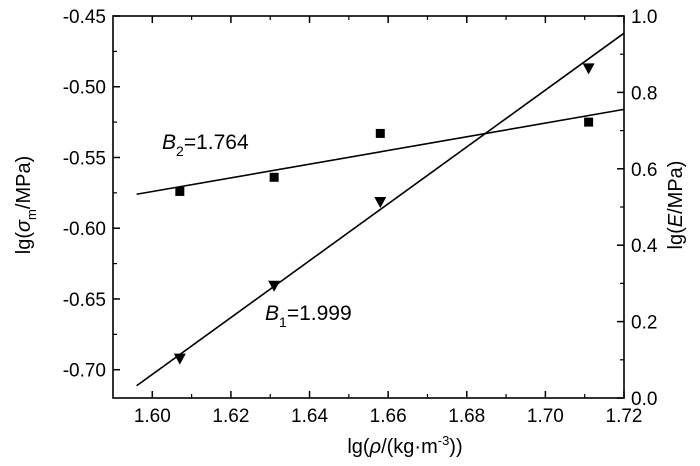 This screenshot has width=700, height=466. What do you see at coordinates (644, 399) in the screenshot?
I see `right-y-tick-label: 0.0` at bounding box center [644, 399].